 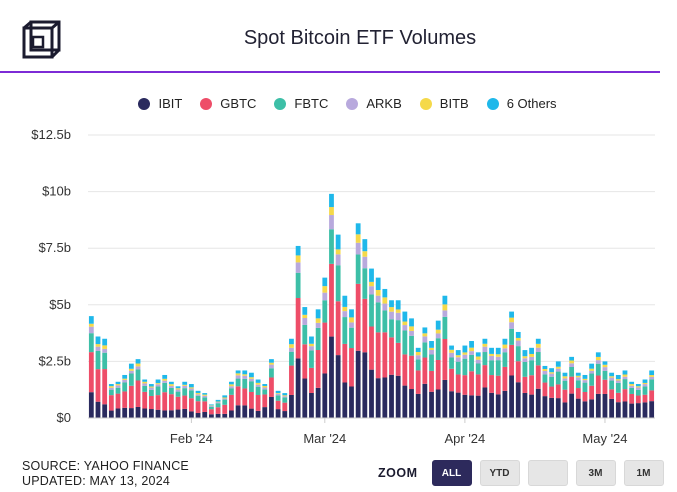 What do you see at coordinates (228, 103) in the screenshot?
I see `legend-item-gbtc: GBTC` at bounding box center [228, 103].